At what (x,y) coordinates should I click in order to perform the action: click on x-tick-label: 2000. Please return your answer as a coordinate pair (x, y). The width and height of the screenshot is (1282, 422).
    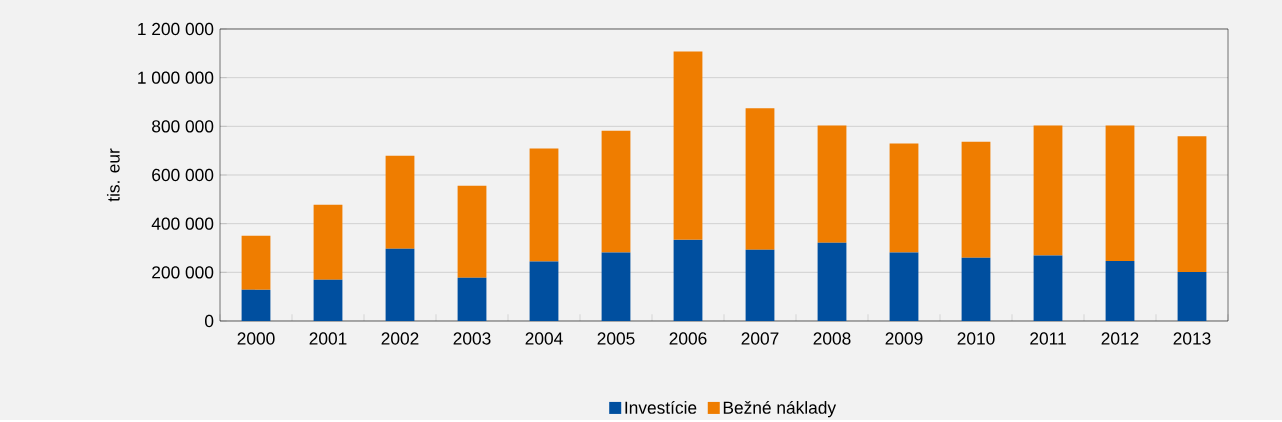
    Looking at the image, I should click on (256, 338).